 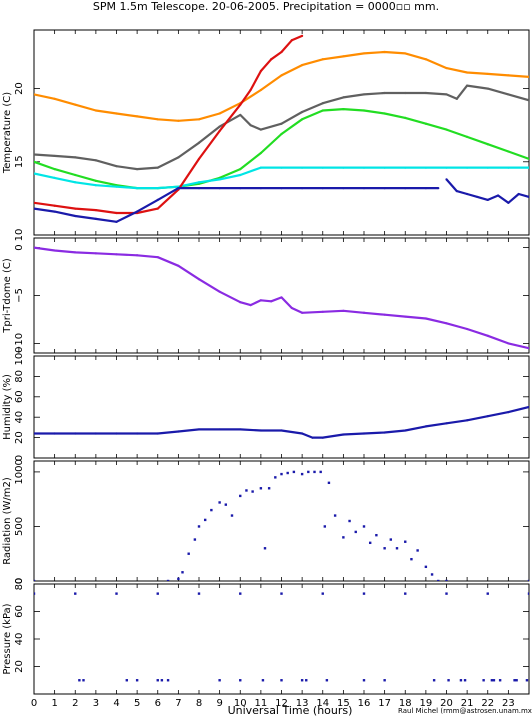 What do you see at coordinates (322, 703) in the screenshot?
I see `x-tick-label: 14` at bounding box center [322, 703].